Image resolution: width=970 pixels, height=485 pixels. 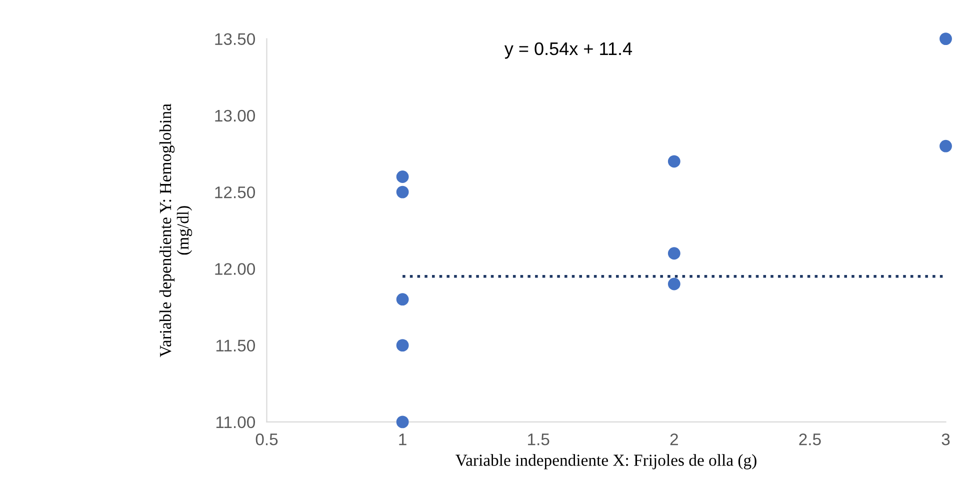 What do you see at coordinates (267, 440) in the screenshot?
I see `x-tick-label: 0.5` at bounding box center [267, 440].